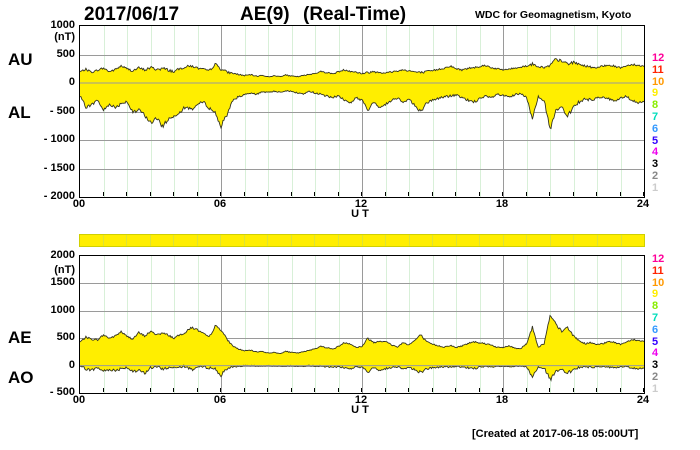  I want to click on legend-level-10: 10, so click(658, 81).